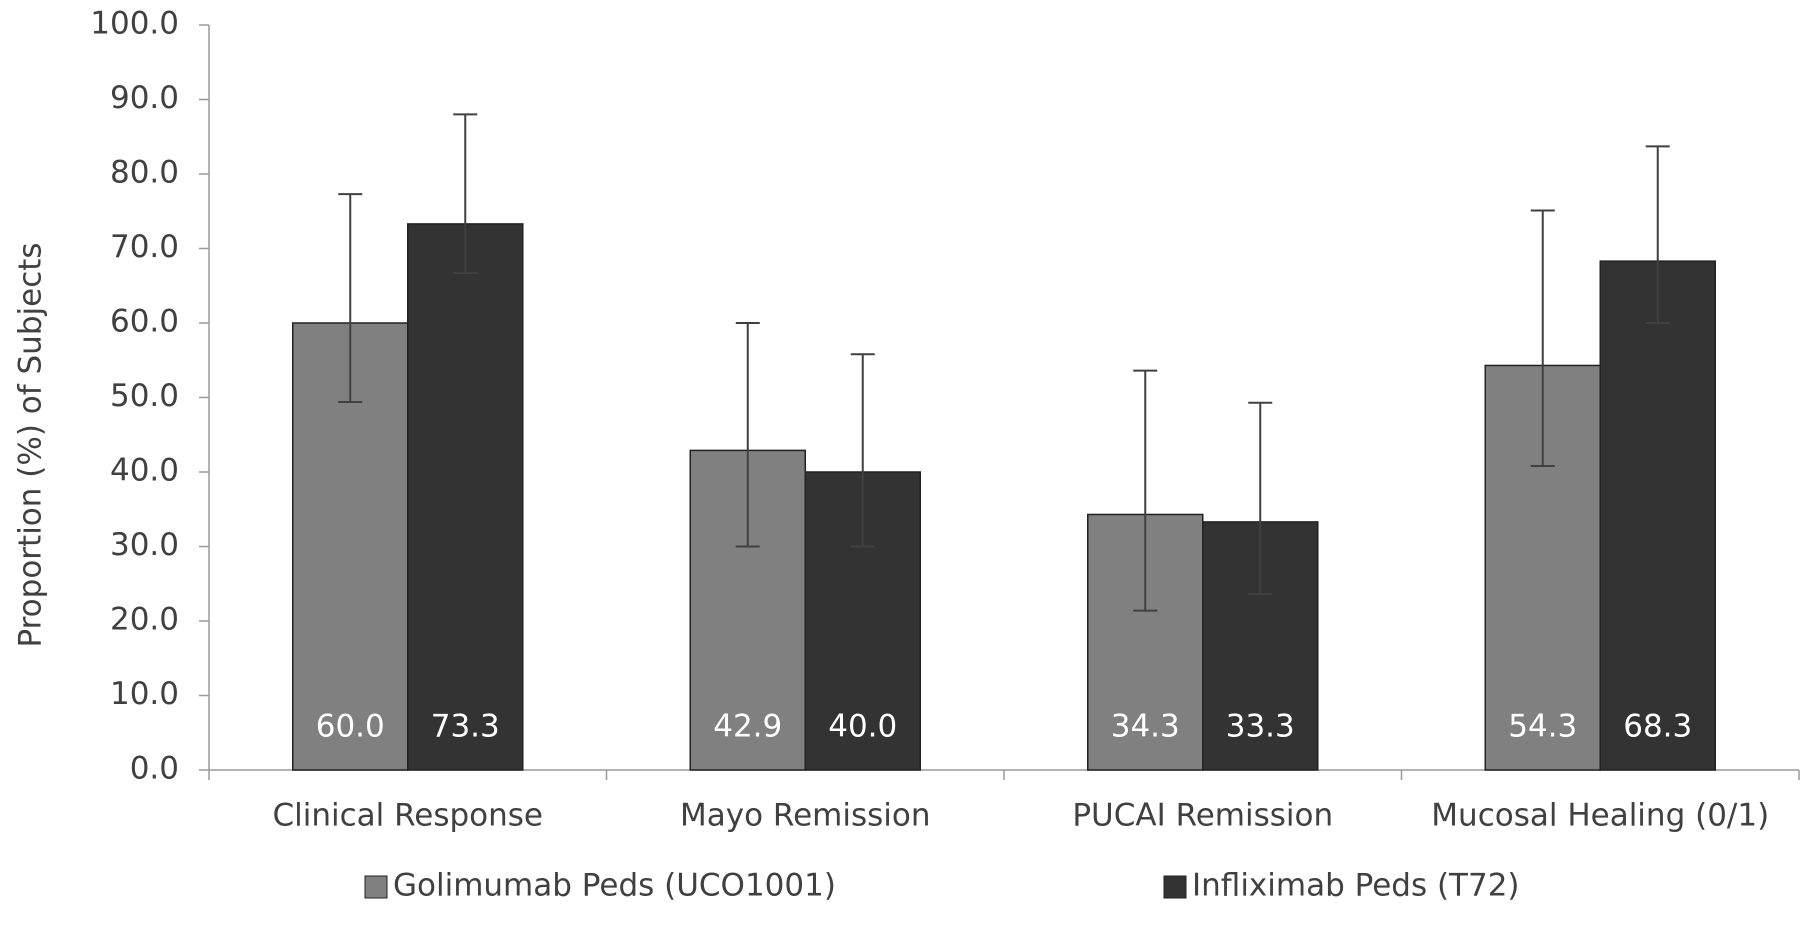  What do you see at coordinates (144, 694) in the screenshot?
I see `y-tick-label: 10.0` at bounding box center [144, 694].